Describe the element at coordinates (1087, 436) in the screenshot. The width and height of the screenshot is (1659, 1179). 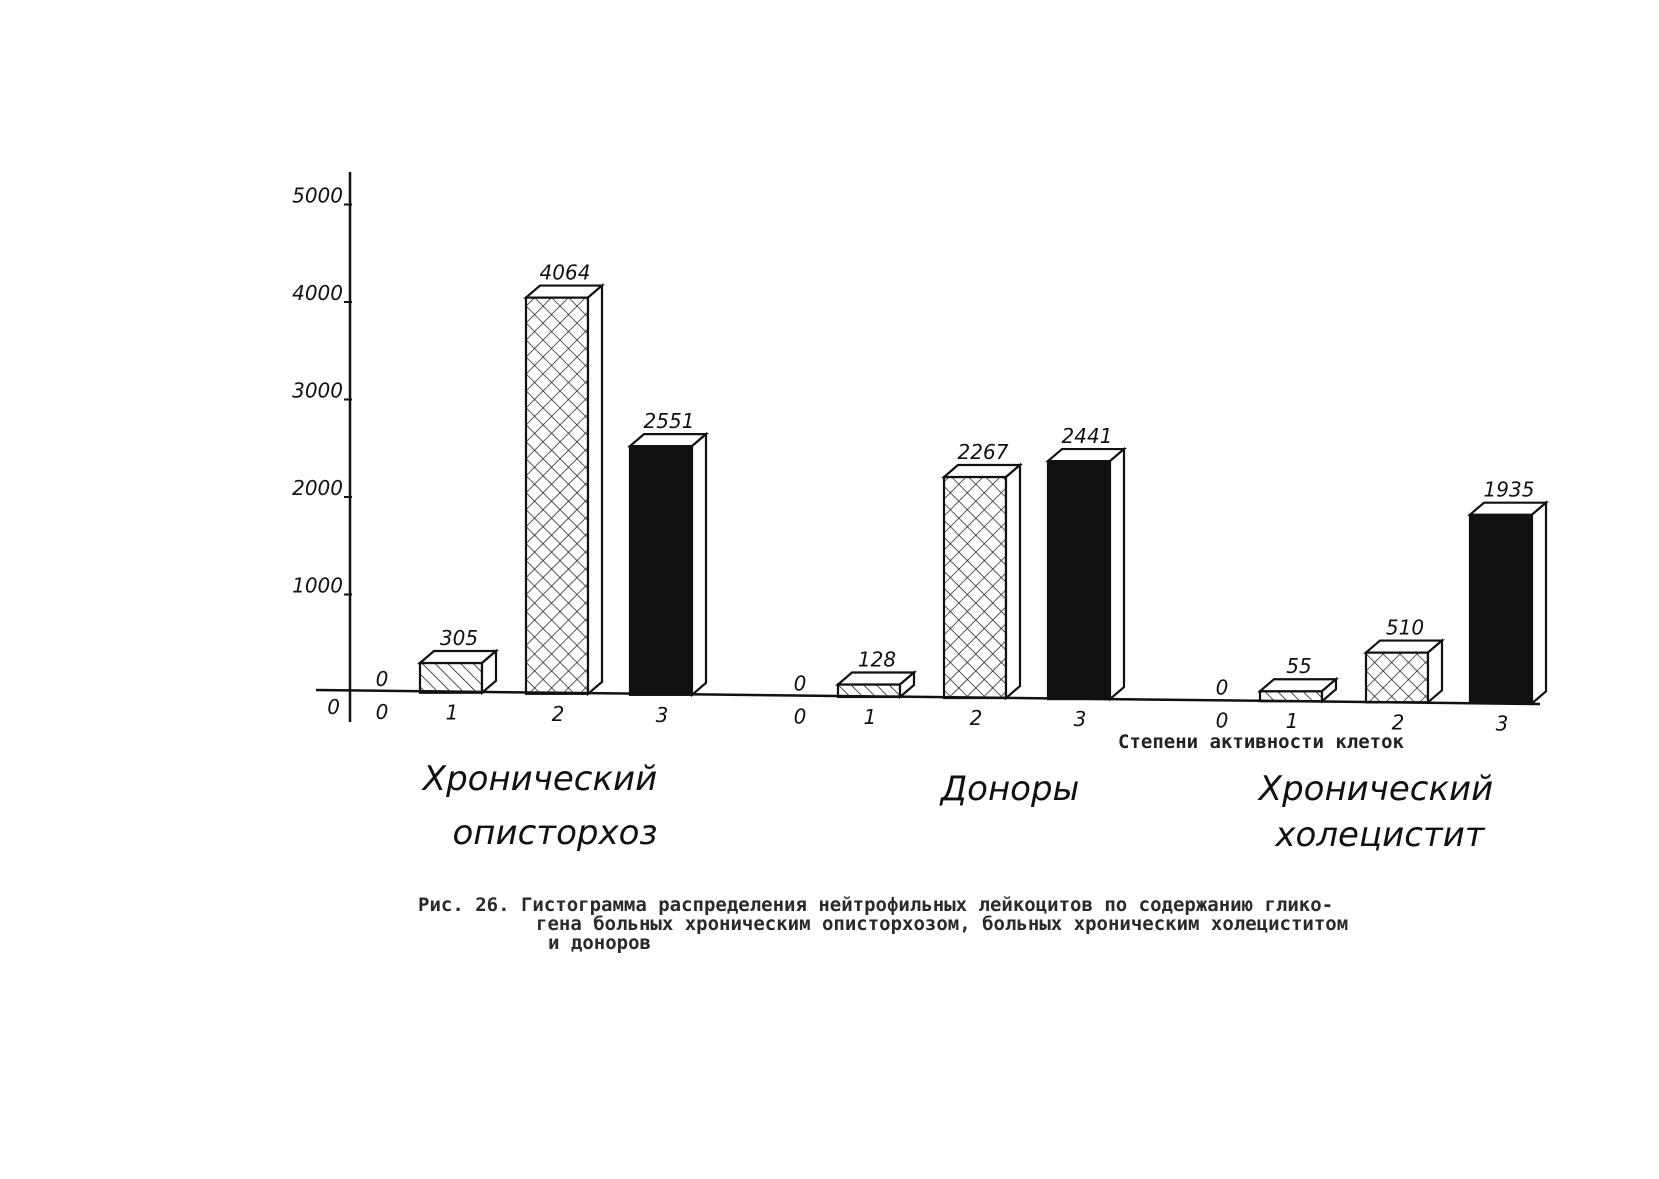
I see `data-label: 2441` at that location.